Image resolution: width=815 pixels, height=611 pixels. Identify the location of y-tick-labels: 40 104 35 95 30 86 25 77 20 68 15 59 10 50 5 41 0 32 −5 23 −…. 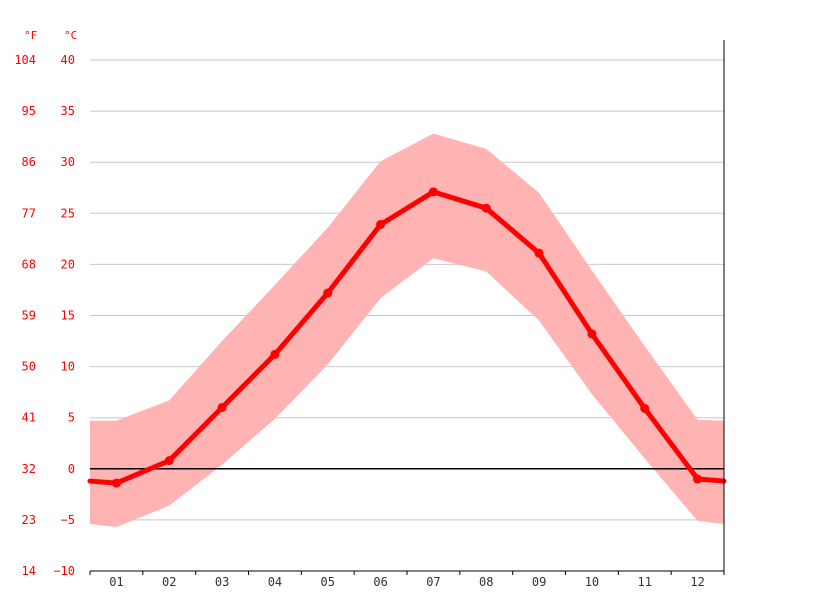
(45, 303).